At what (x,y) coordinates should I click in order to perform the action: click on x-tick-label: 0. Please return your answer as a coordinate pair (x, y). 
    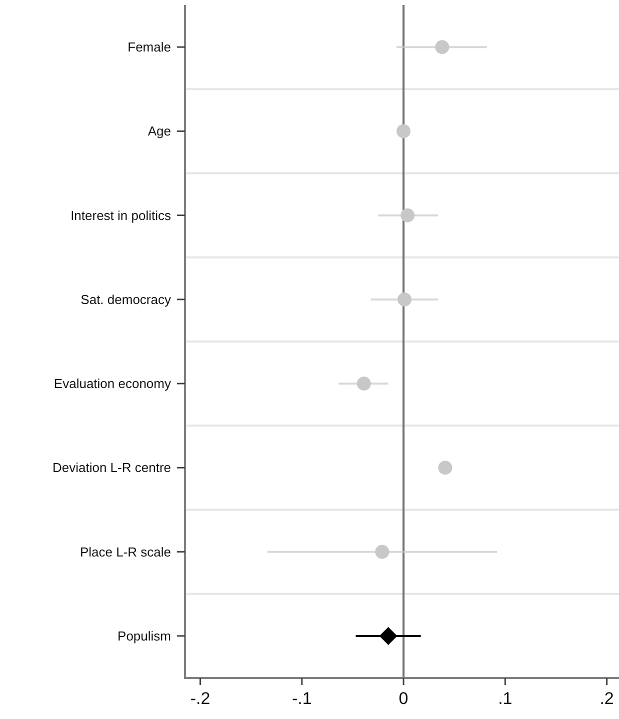
    Looking at the image, I should click on (403, 698).